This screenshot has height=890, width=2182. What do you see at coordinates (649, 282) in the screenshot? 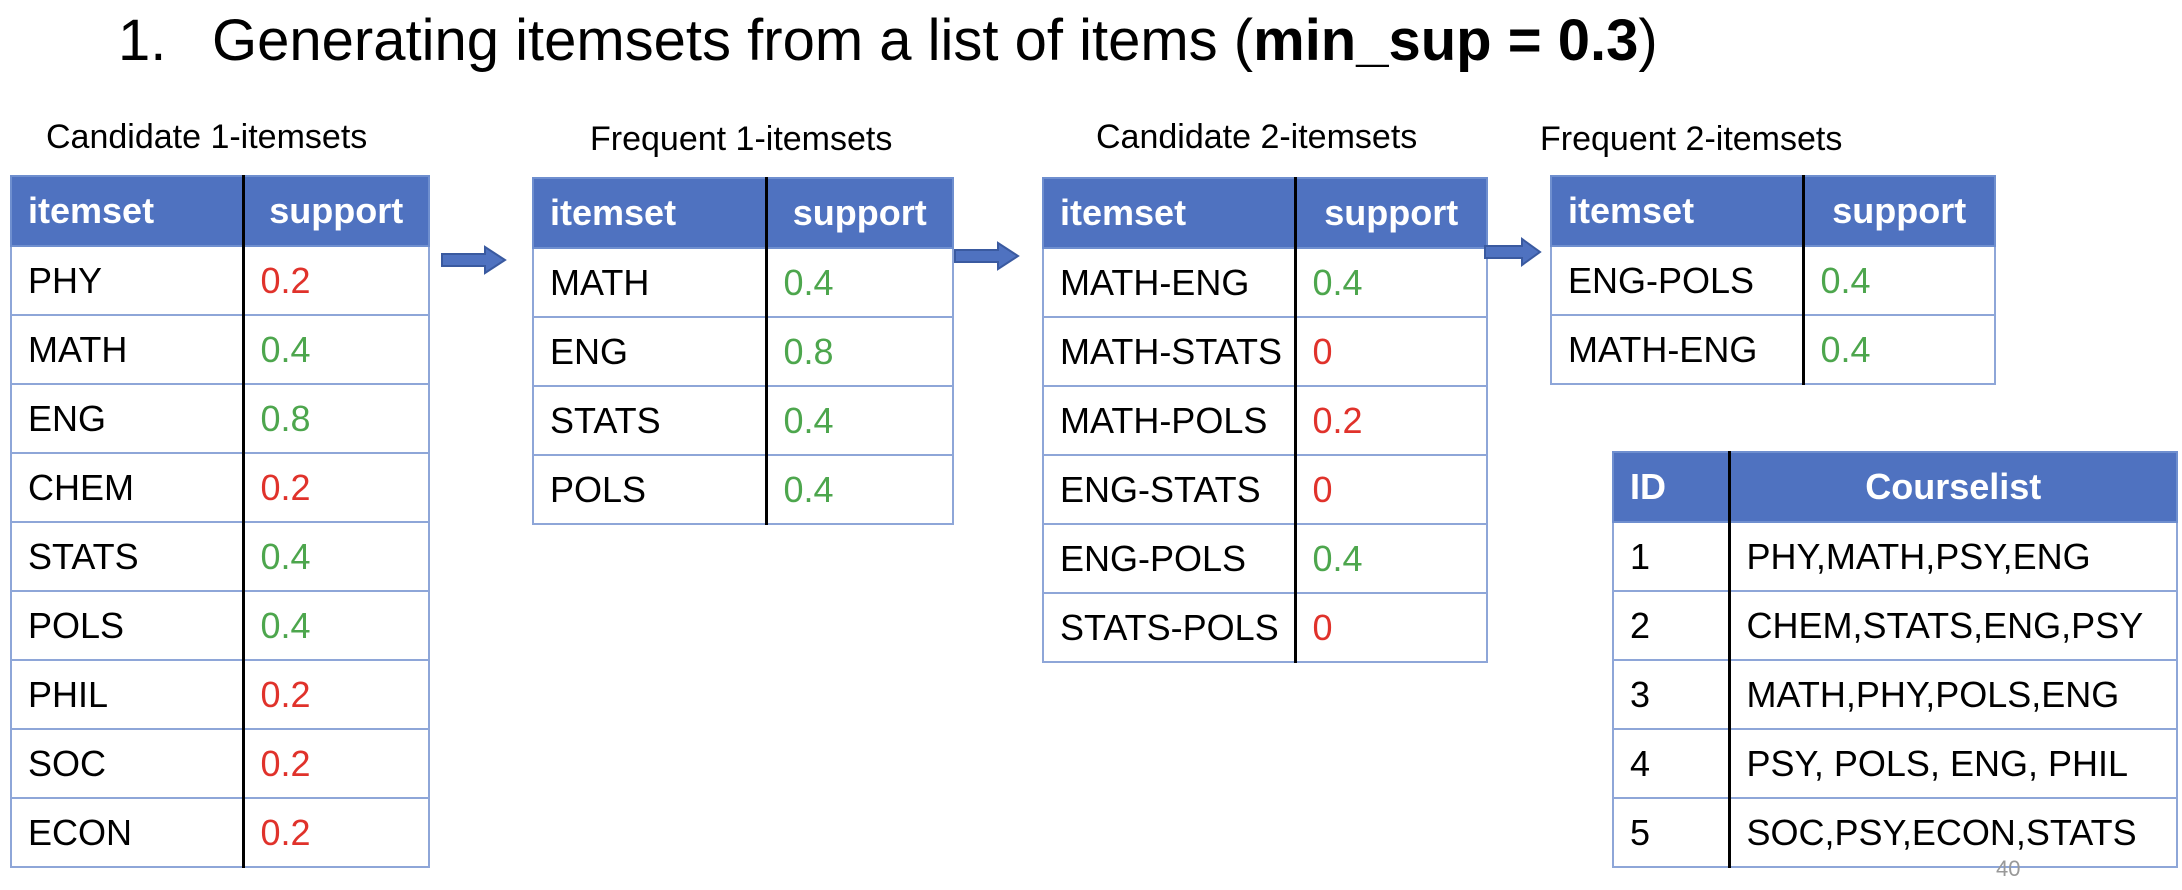
I see `itemset-cell: MATH` at bounding box center [649, 282].